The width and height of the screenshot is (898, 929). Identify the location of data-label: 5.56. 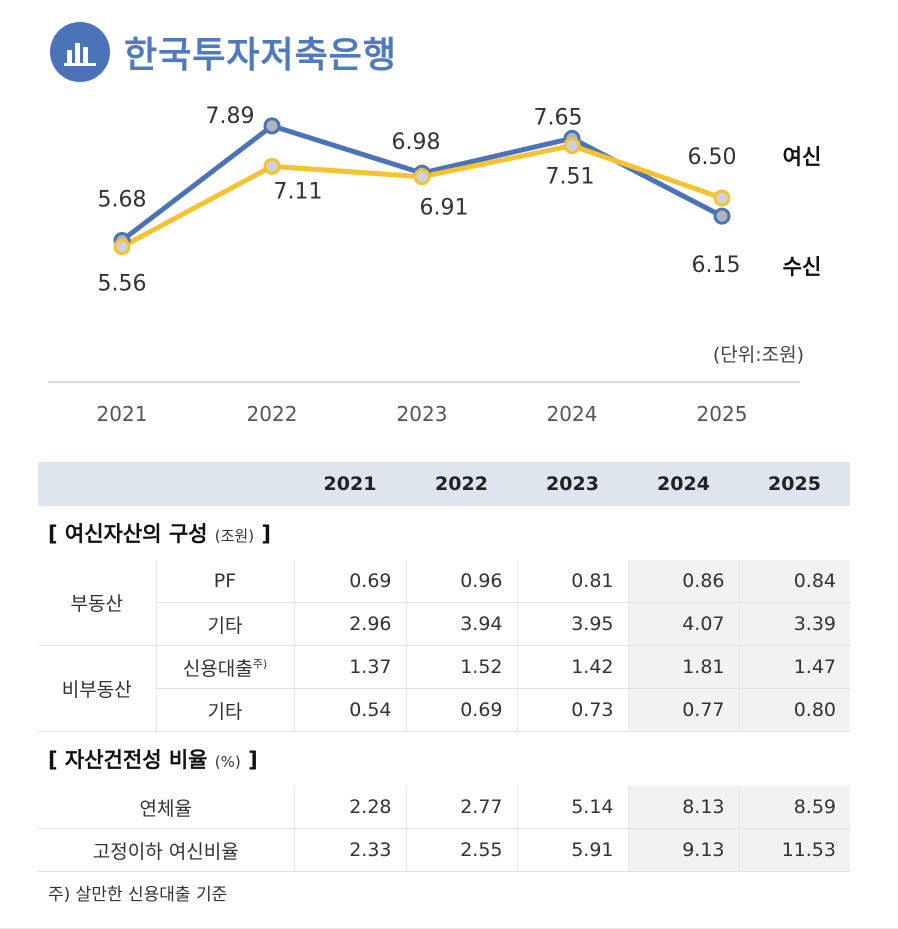
(122, 284).